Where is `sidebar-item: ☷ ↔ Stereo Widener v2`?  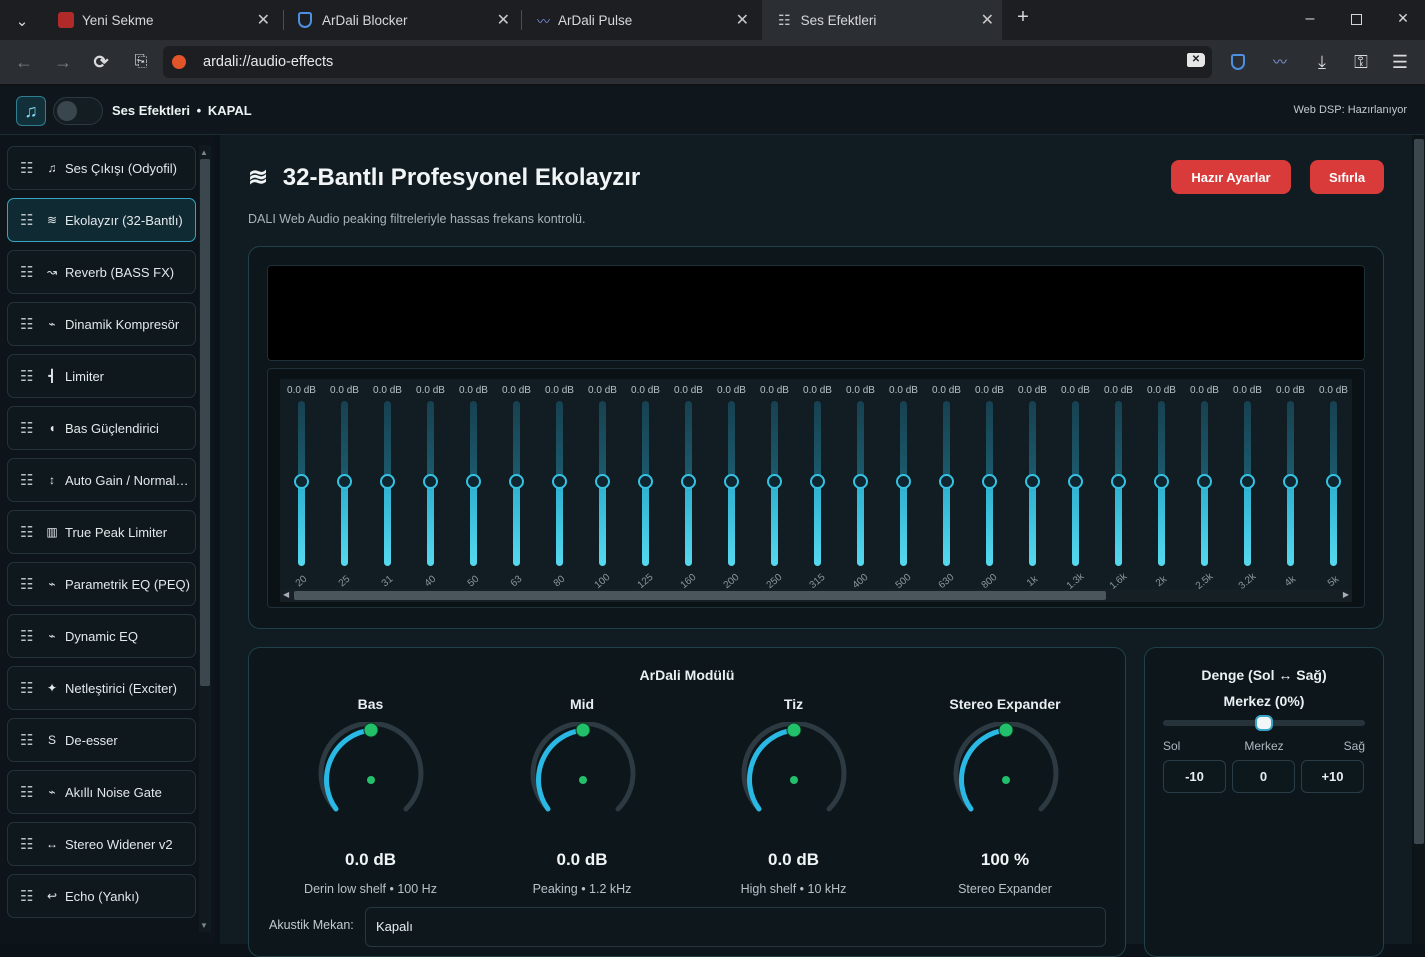 sidebar-item: ☷ ↔ Stereo Widener v2 is located at coordinates (101, 844).